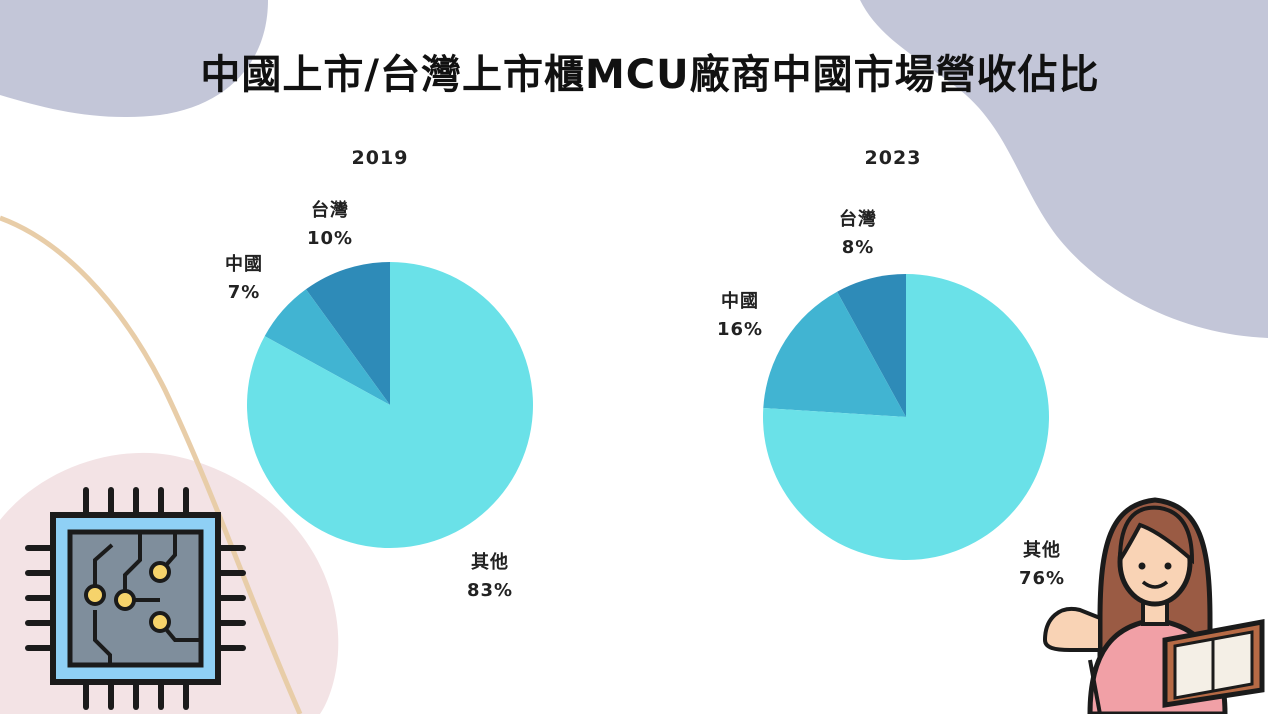  What do you see at coordinates (330, 225) in the screenshot?
I see `label-2019-taiwan: 台灣 10%` at bounding box center [330, 225].